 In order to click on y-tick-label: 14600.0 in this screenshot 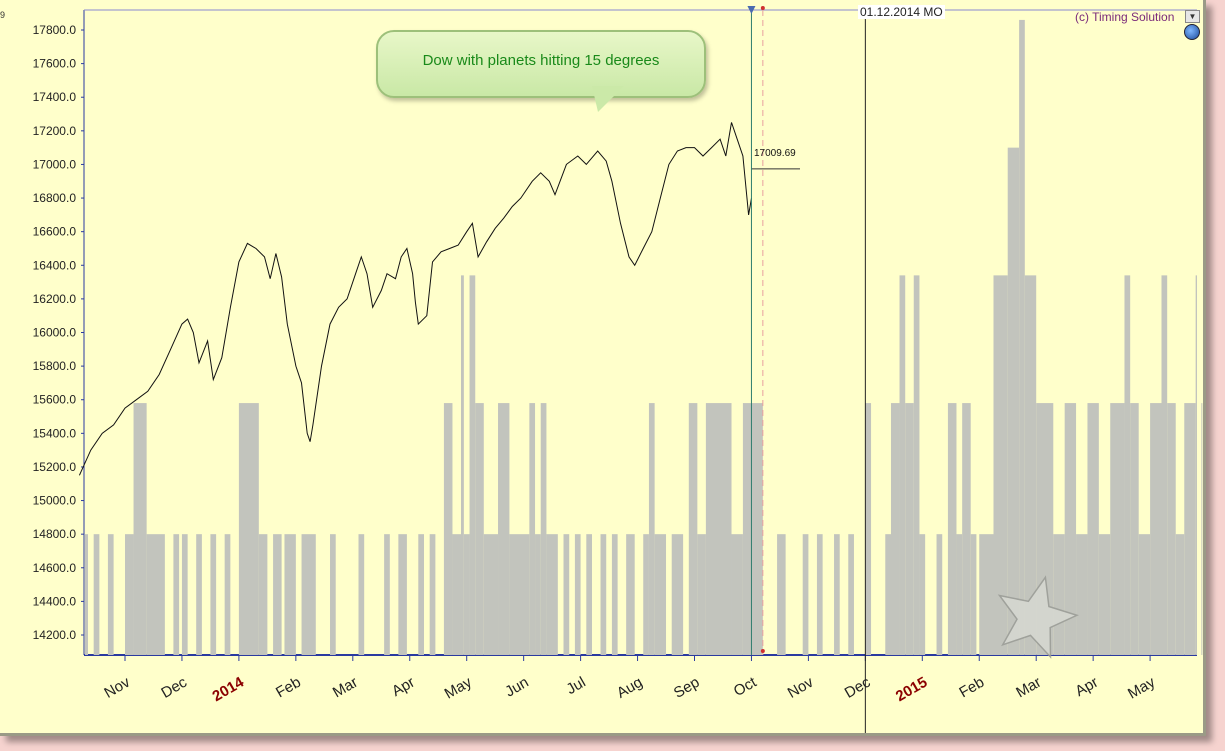, I will do `click(55, 568)`.